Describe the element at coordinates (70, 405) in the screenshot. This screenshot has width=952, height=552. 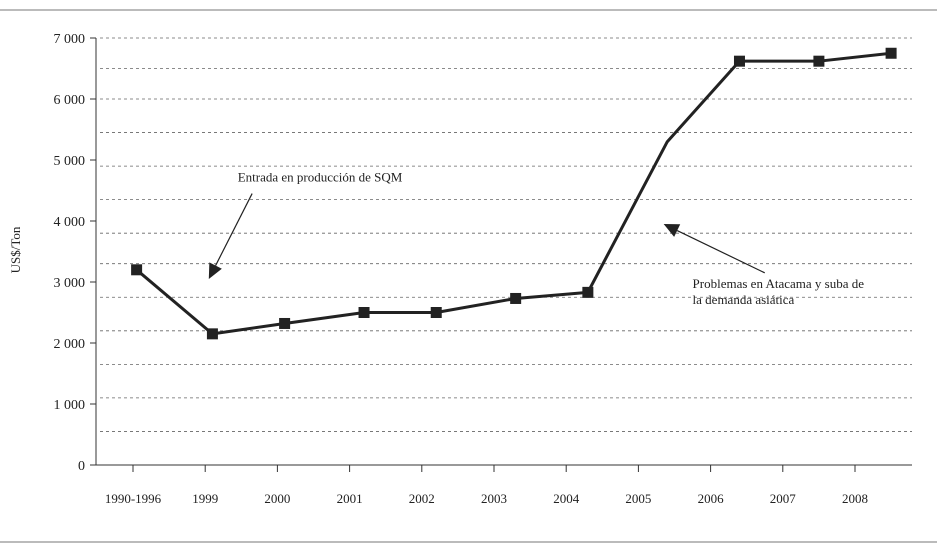
I see `y-tick-label: 1 000` at that location.